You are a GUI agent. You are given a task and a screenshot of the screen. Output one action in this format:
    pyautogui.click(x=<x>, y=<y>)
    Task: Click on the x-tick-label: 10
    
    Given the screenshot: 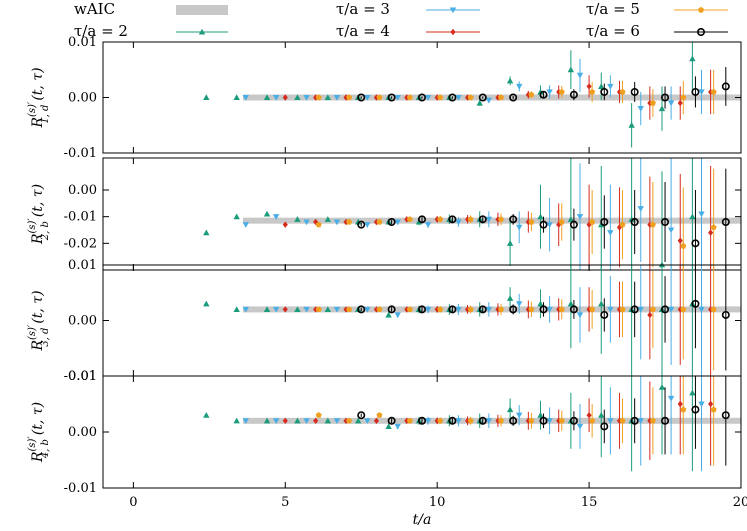 What is the action you would take?
    pyautogui.click(x=437, y=502)
    